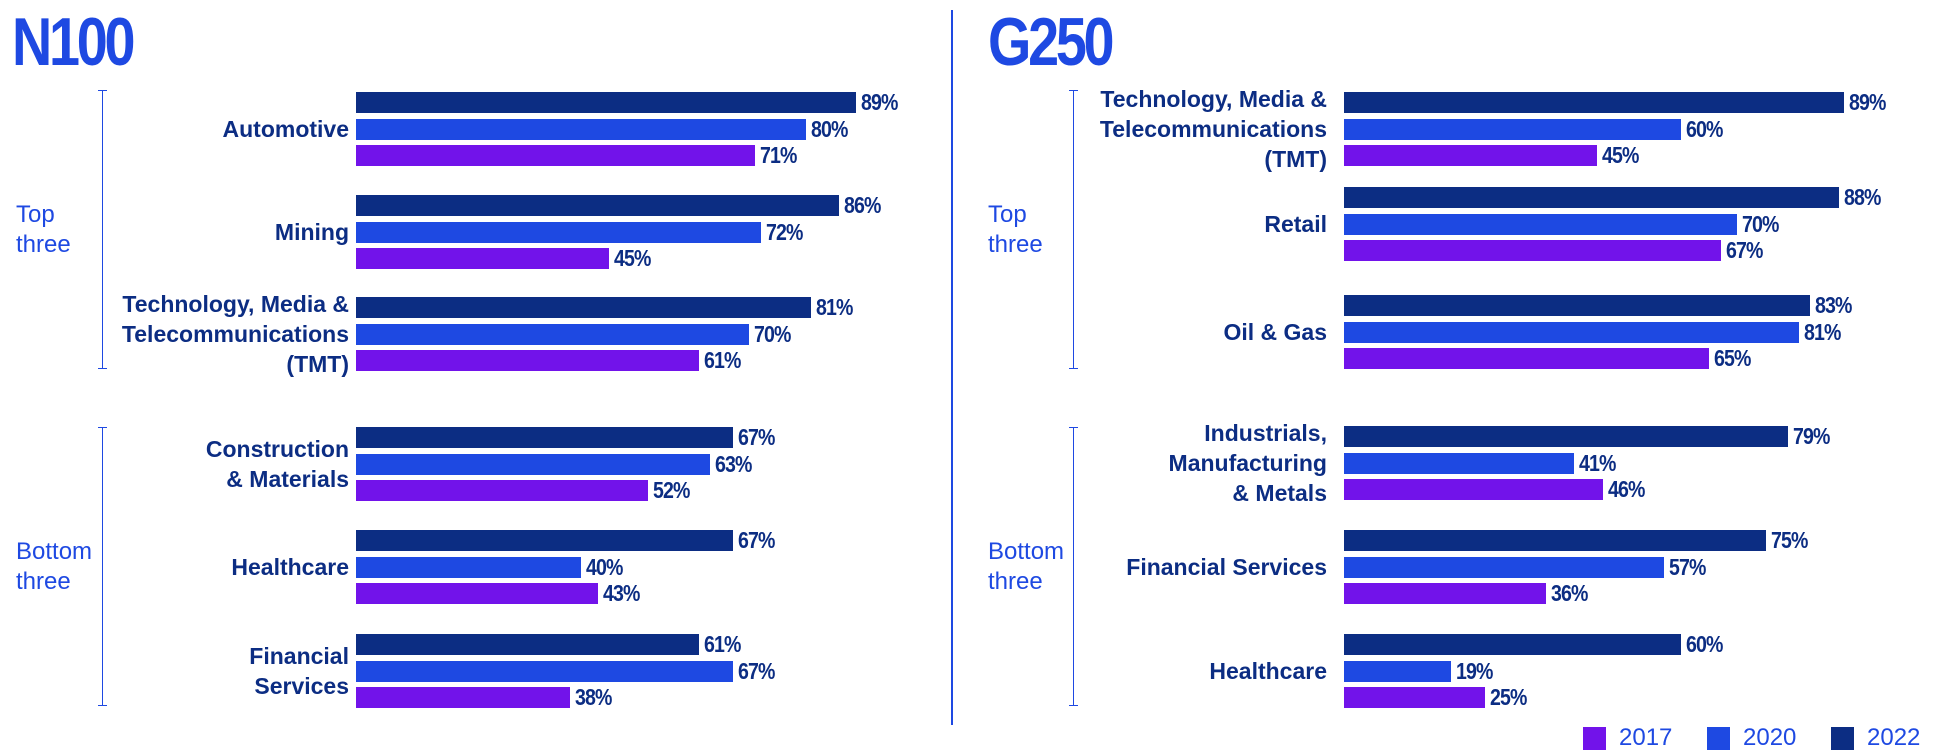 This screenshot has height=752, width=1943. I want to click on value-label: 19%, so click(1474, 670).